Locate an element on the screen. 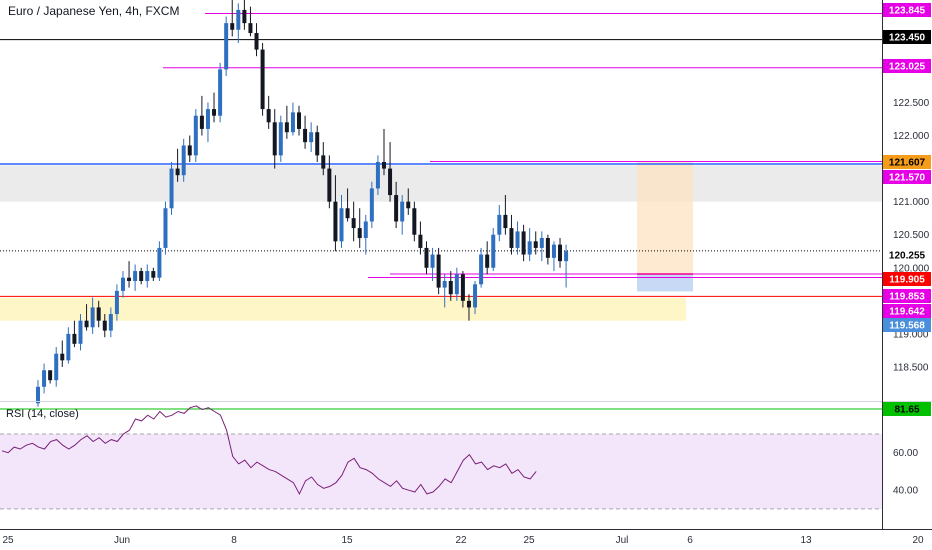 The image size is (932, 550). price-tag-123-025-text: 123.025 is located at coordinates (907, 67).